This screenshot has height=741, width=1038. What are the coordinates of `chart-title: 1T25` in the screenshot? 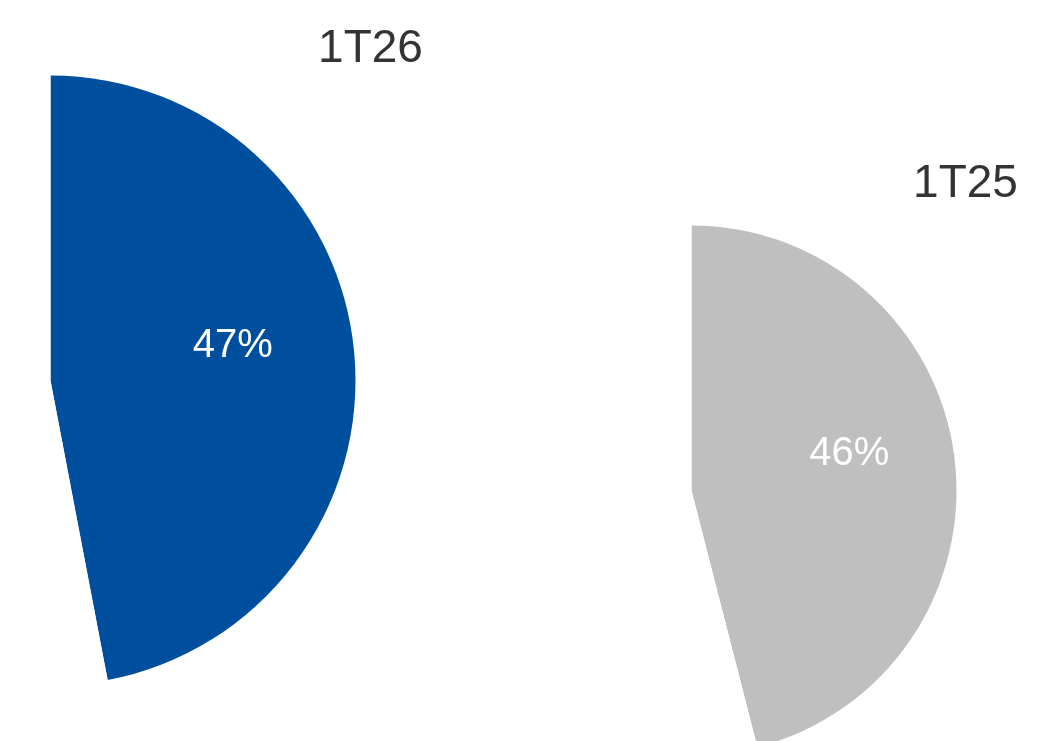 It's located at (965, 180).